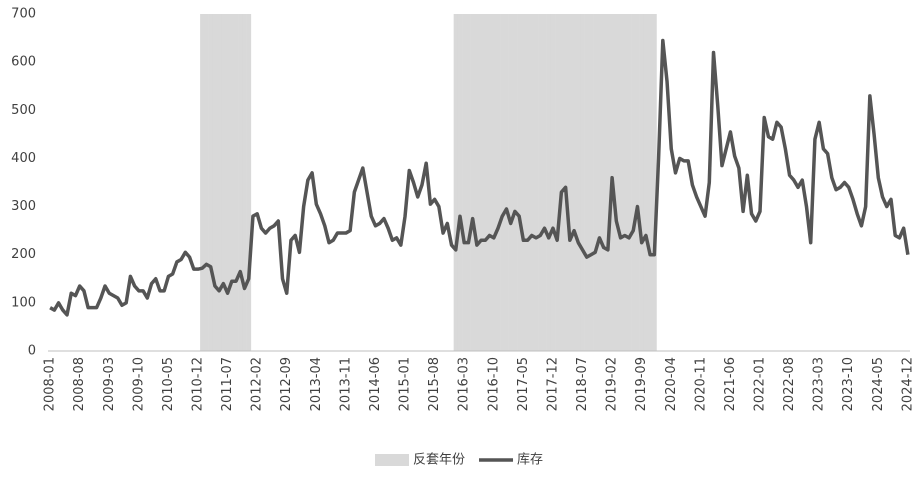 The image size is (924, 477). What do you see at coordinates (759, 384) in the screenshot?
I see `x-tick-label: 2022-01` at bounding box center [759, 384].